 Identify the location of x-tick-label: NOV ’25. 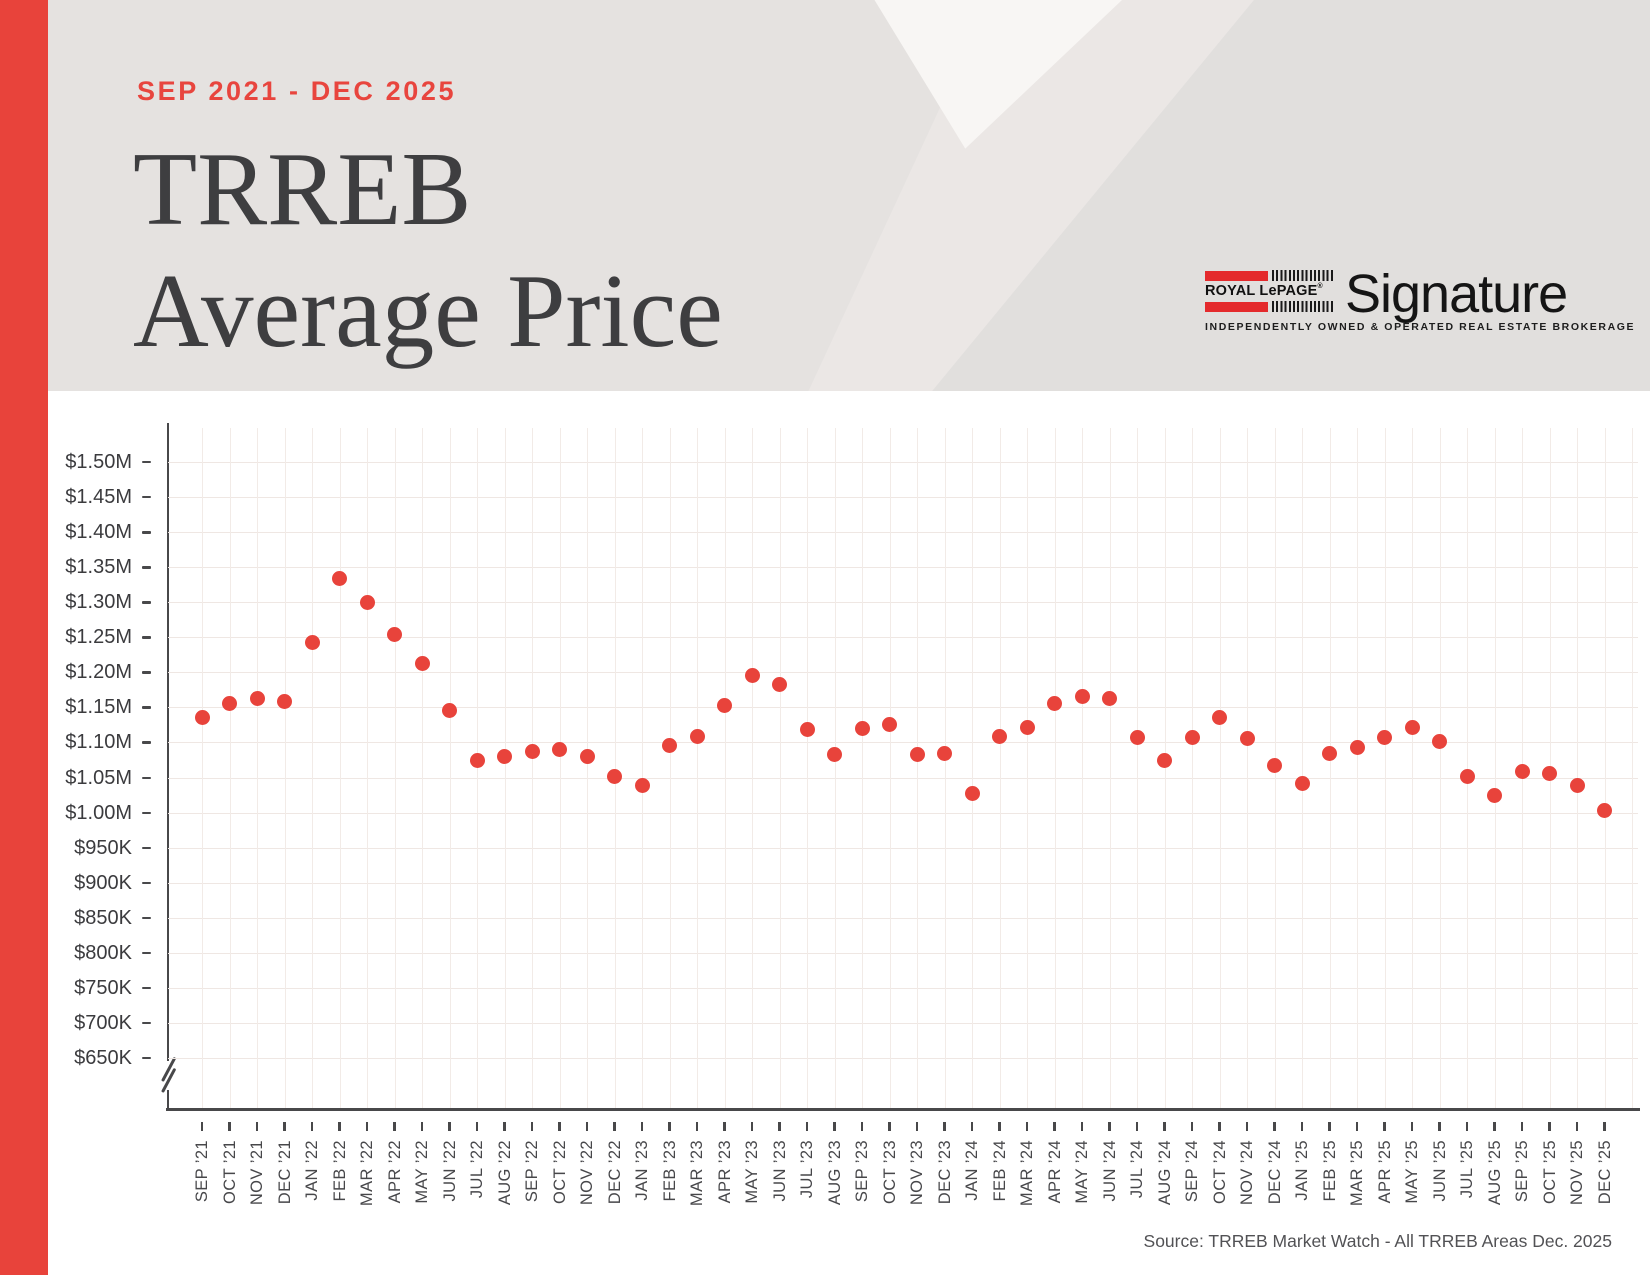
(1577, 1180).